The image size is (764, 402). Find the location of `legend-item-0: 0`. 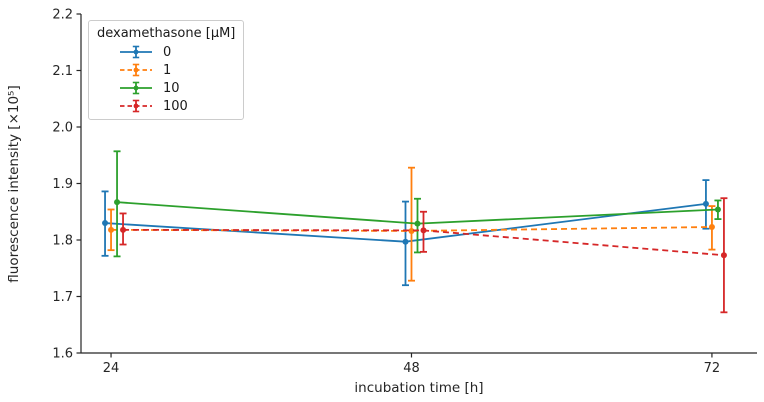

legend-item-0: 0 is located at coordinates (165, 52).